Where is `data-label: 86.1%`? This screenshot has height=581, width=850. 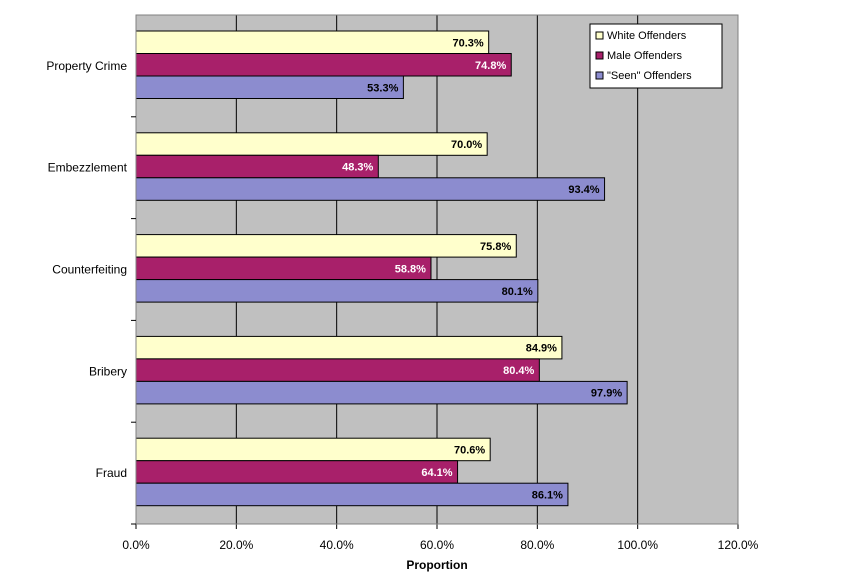 data-label: 86.1% is located at coordinates (547, 495).